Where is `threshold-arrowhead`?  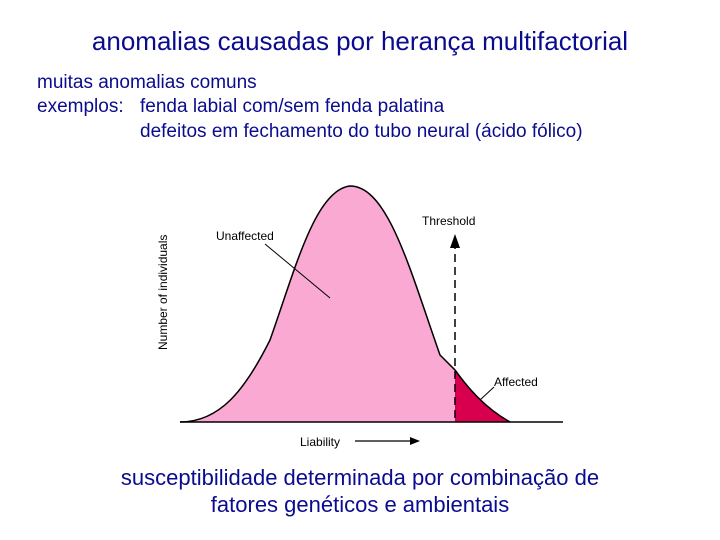 threshold-arrowhead is located at coordinates (455, 241).